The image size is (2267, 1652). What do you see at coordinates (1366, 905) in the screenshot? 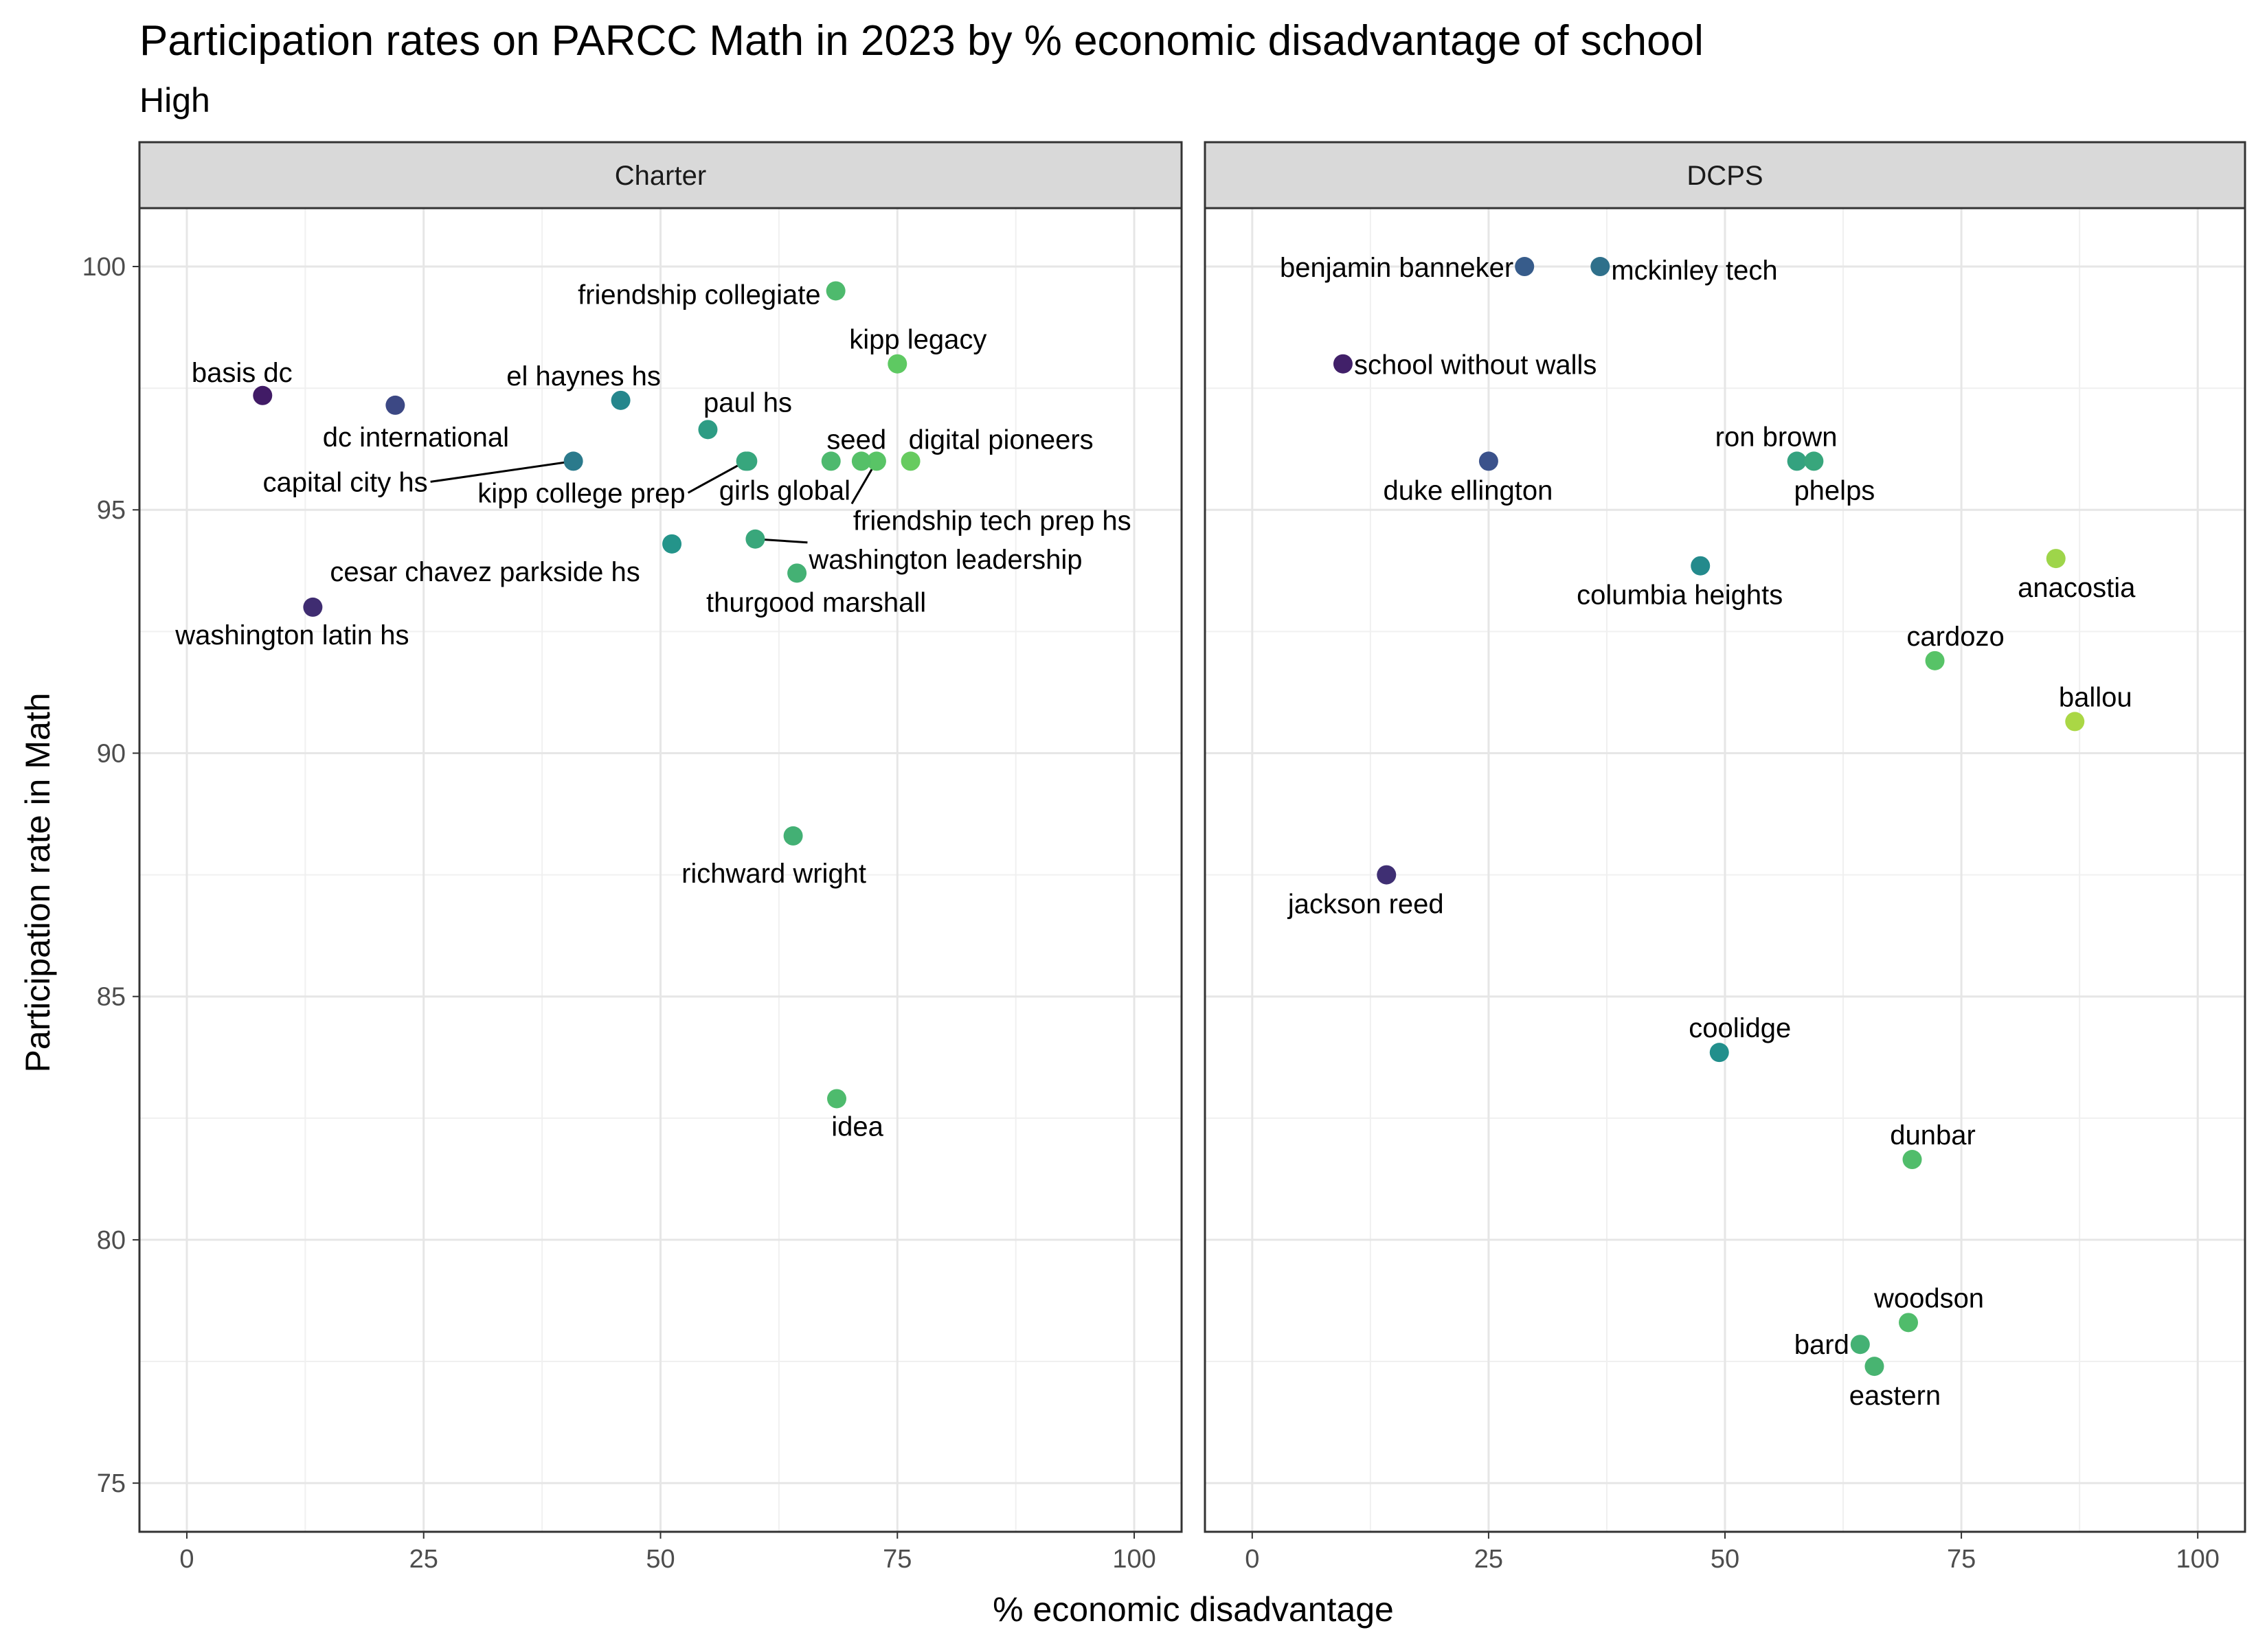
I see `point-label: jackson reed` at bounding box center [1366, 905].